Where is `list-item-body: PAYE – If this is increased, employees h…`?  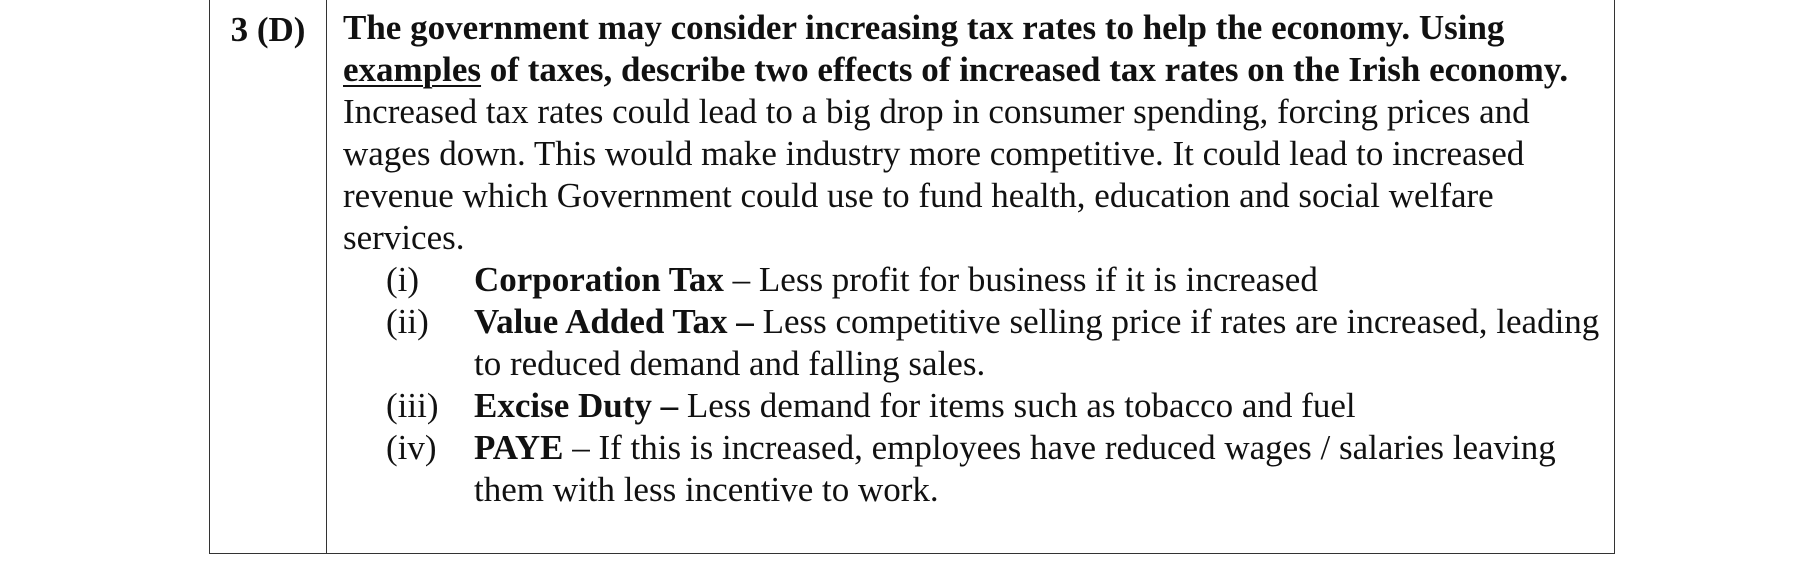
list-item-body: PAYE – If this is increased, employees h… is located at coordinates (1039, 469).